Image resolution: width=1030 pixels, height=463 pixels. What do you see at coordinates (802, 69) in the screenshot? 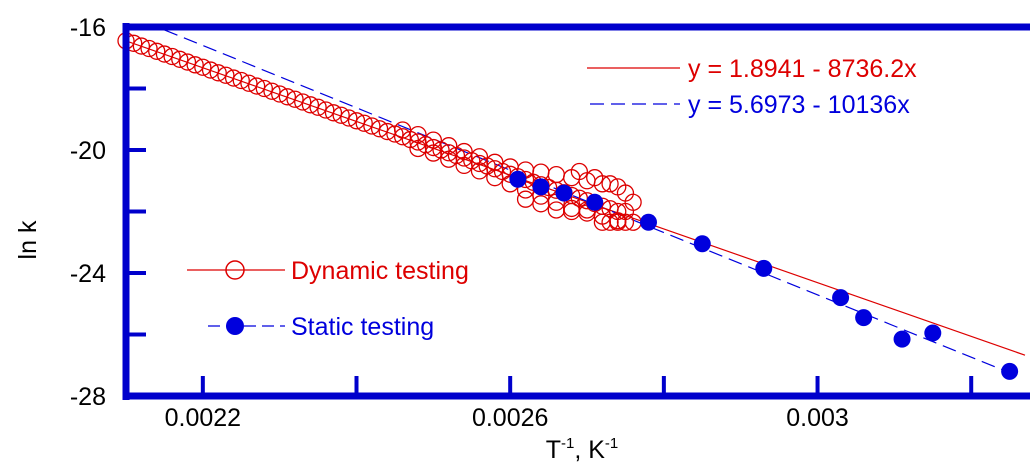
I see `fit-equation-dynamic: y = 1.8941 - 8736.2x` at bounding box center [802, 69].